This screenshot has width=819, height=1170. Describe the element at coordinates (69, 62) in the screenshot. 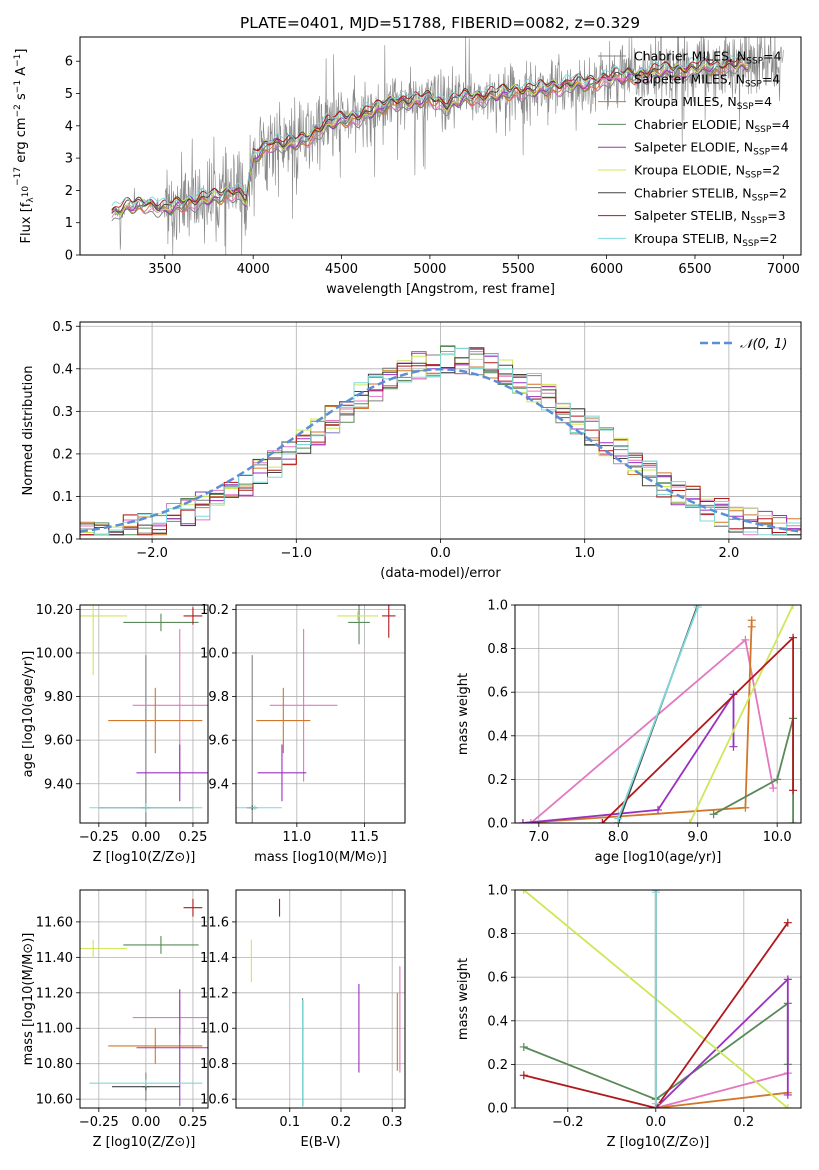

I see `spectrum-ytick-label: 6` at that location.